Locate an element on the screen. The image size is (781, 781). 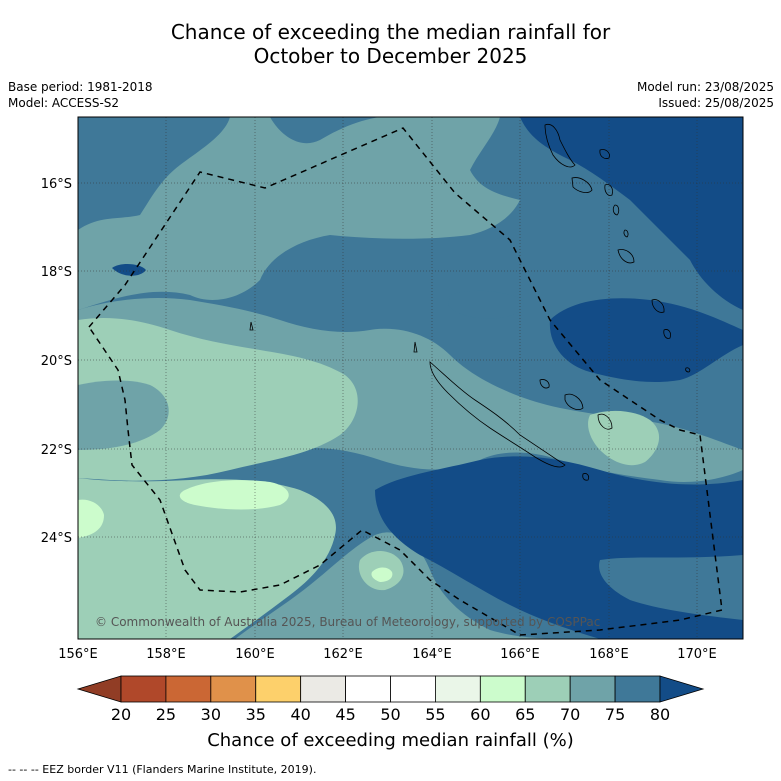
zone-70-west-inner is located at coordinates (123, 415).